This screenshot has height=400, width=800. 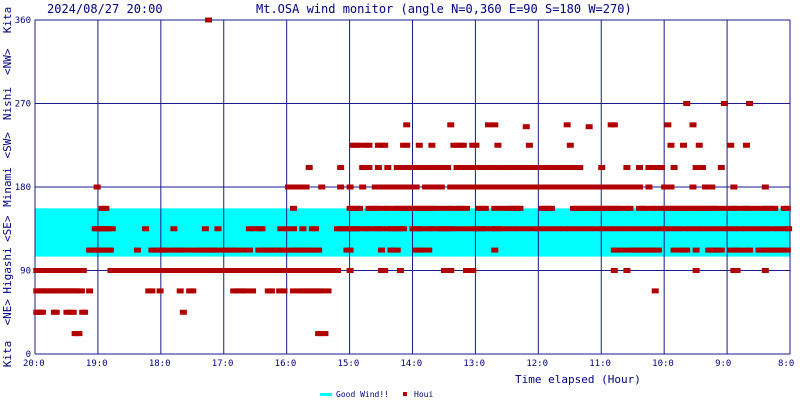 What do you see at coordinates (25, 272) in the screenshot?
I see `y-tick-label: 90` at bounding box center [25, 272].